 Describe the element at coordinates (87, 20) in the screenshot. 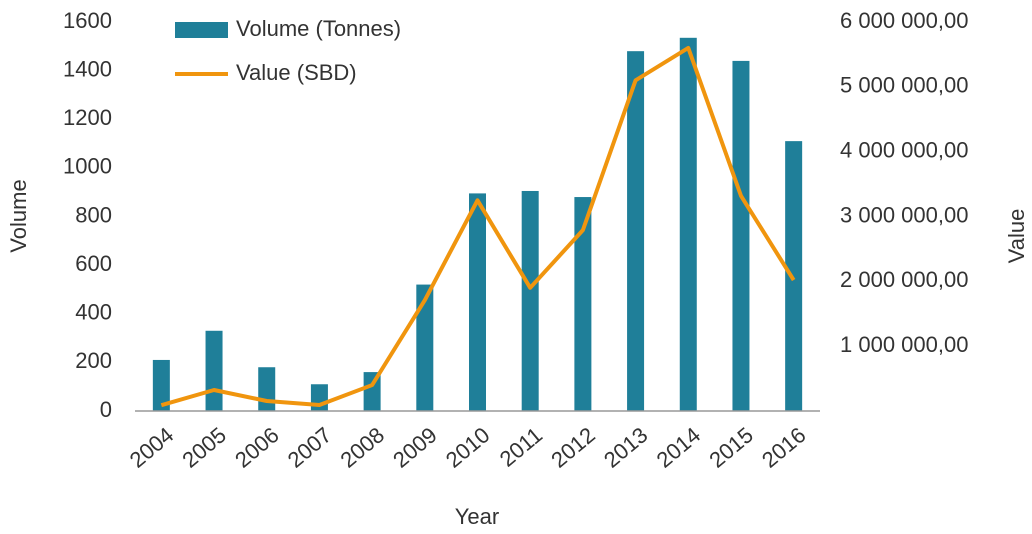

I see `y-tick-label: 1600` at that location.